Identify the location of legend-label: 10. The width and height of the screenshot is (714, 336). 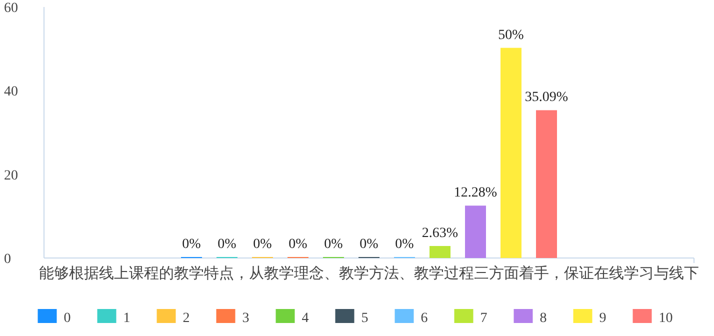
(665, 318).